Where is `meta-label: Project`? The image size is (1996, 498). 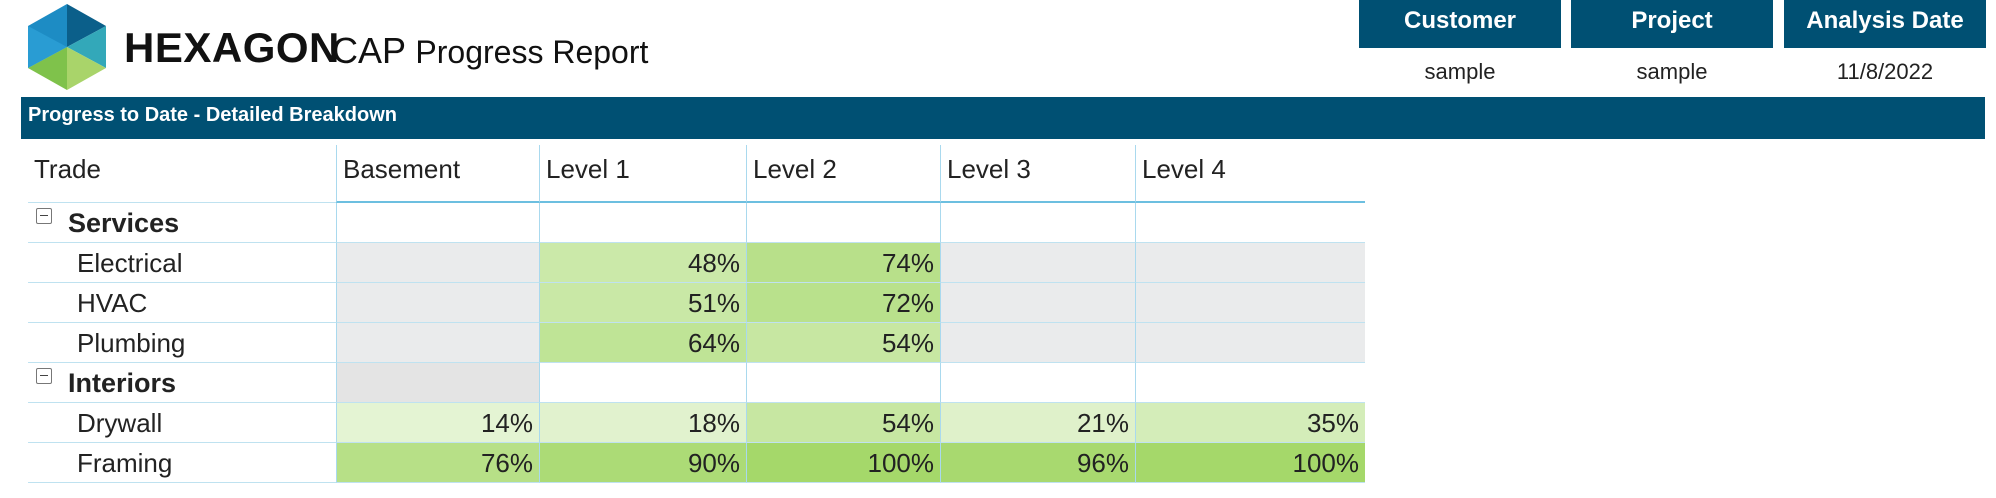
meta-label: Project is located at coordinates (1672, 24).